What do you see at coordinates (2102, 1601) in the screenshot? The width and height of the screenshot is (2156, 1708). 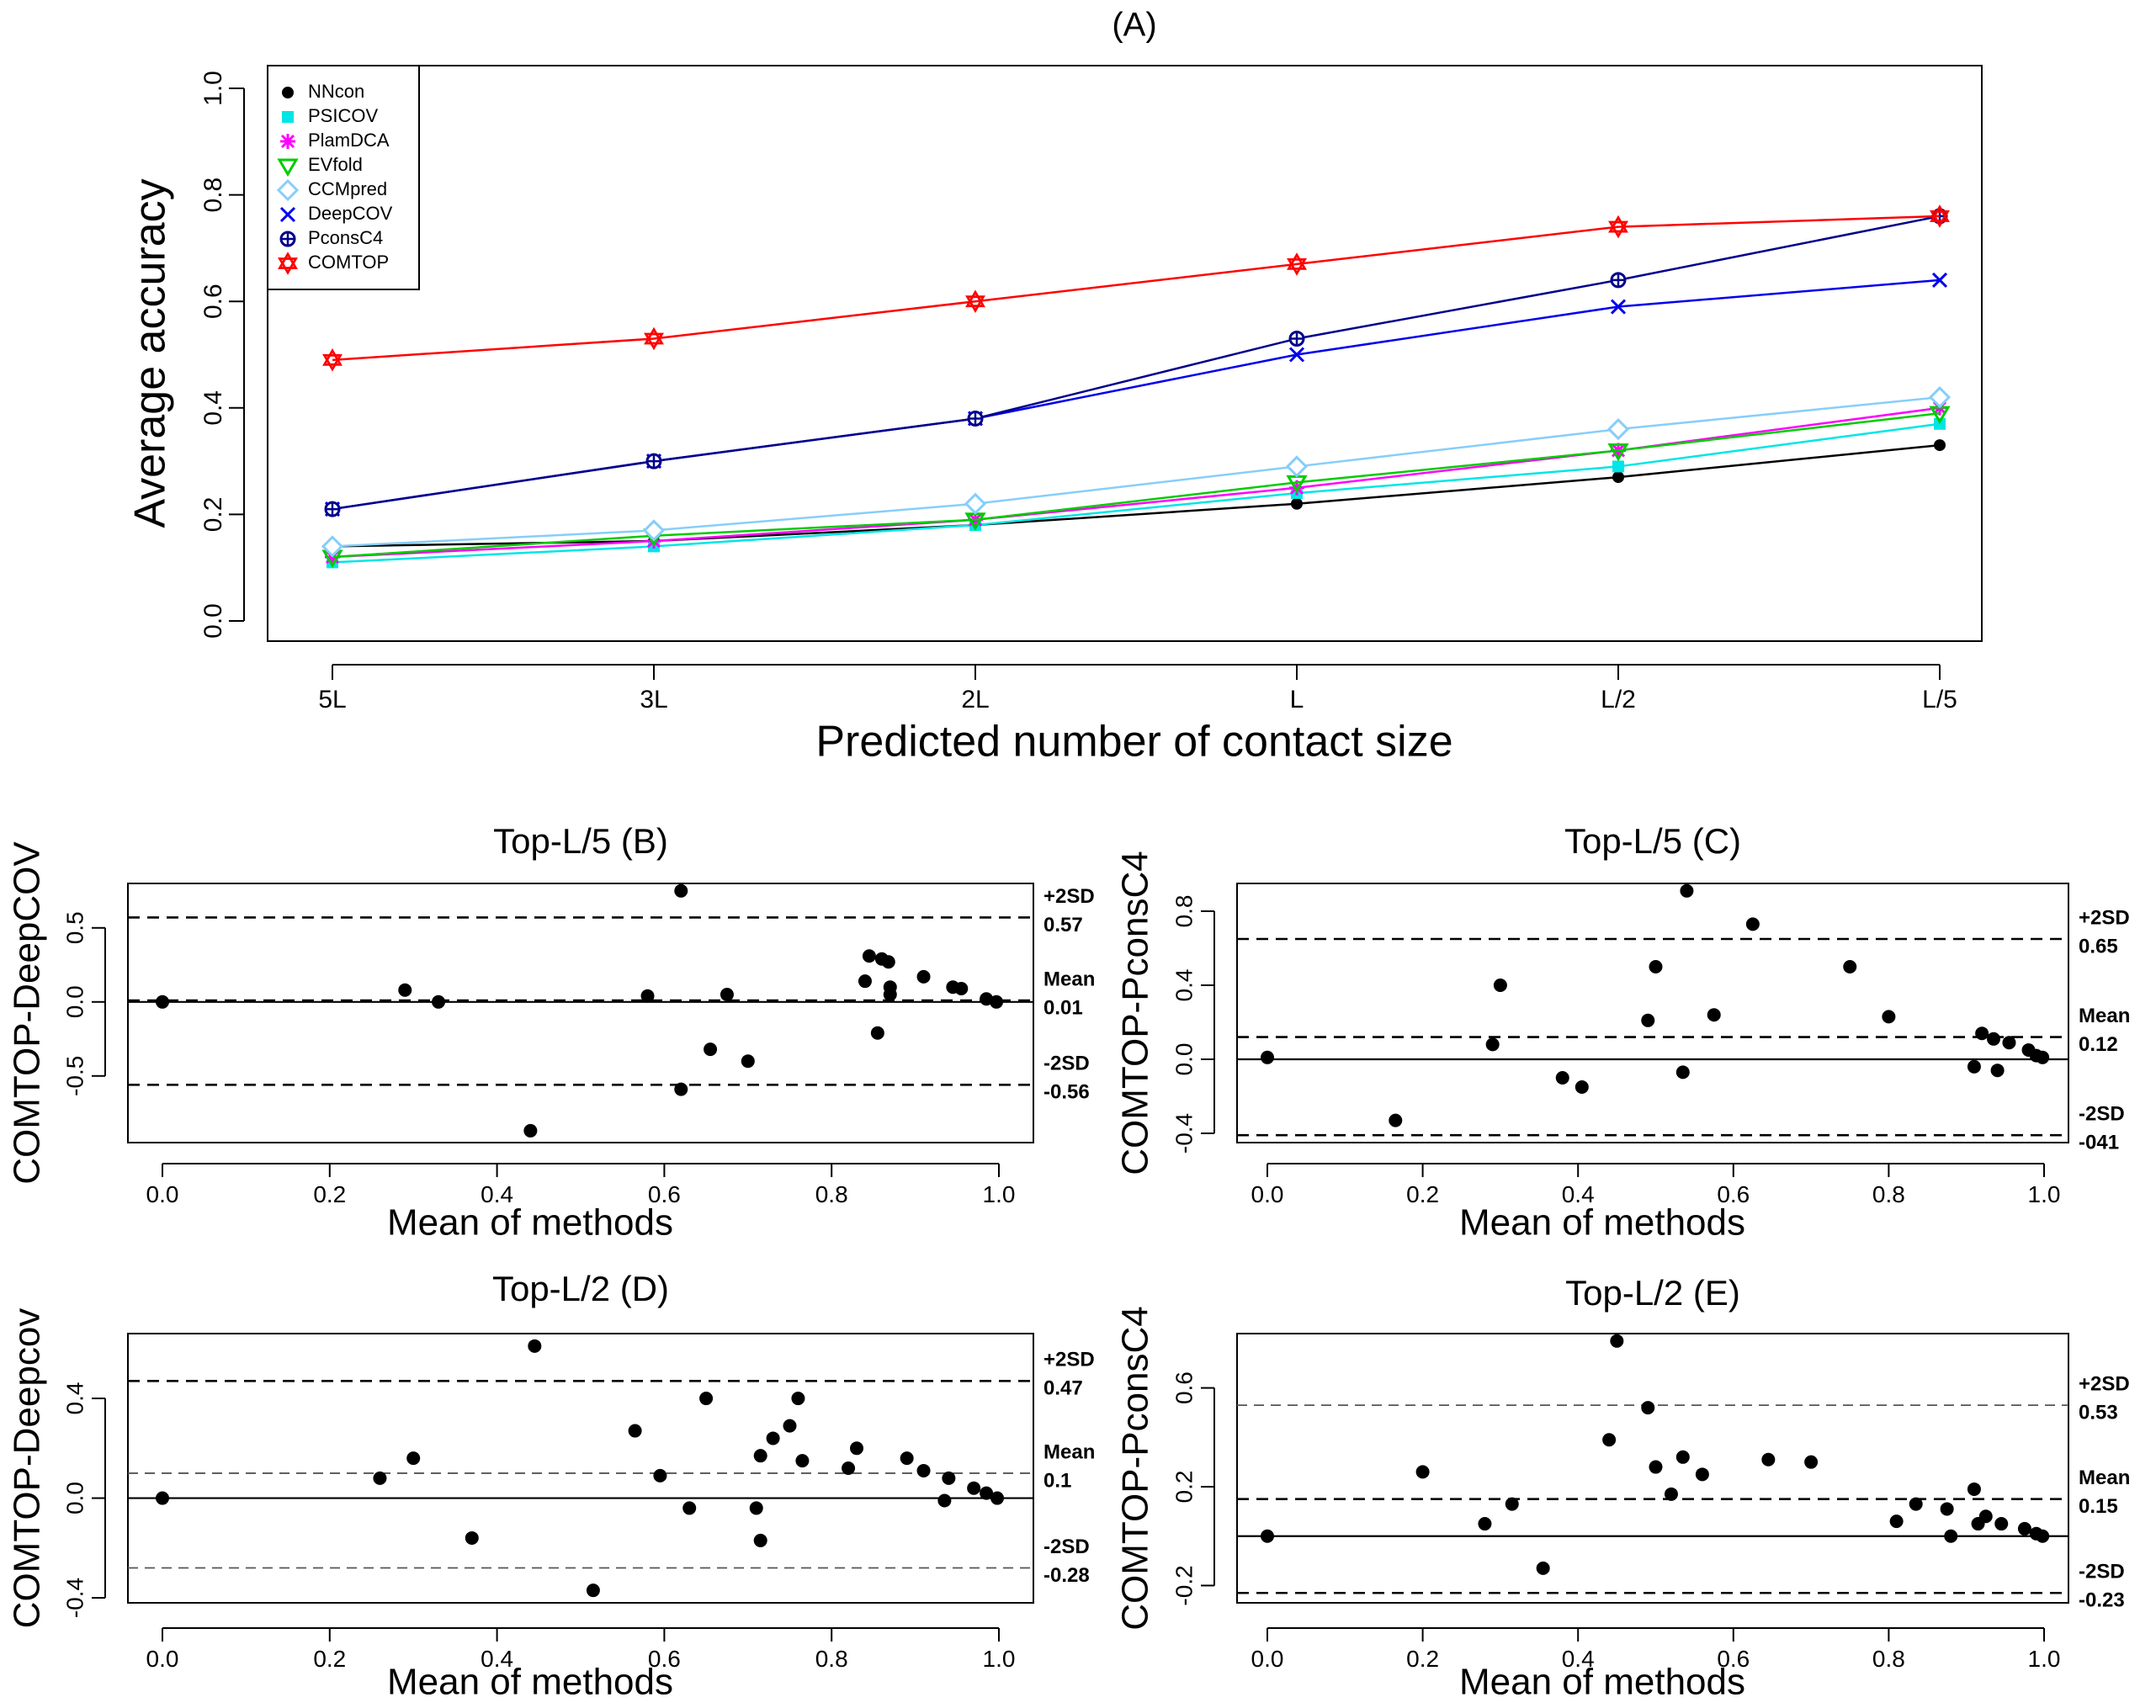 I see `reference-value: -0.23` at bounding box center [2102, 1601].